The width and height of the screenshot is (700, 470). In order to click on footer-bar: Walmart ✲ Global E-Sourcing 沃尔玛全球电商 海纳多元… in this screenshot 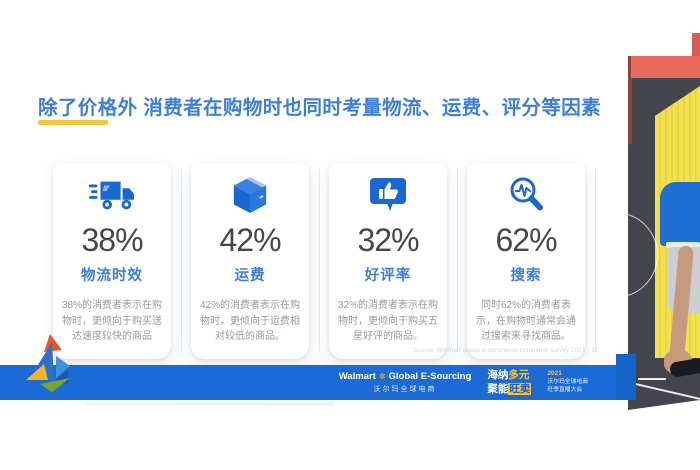, I will do `click(316, 382)`.